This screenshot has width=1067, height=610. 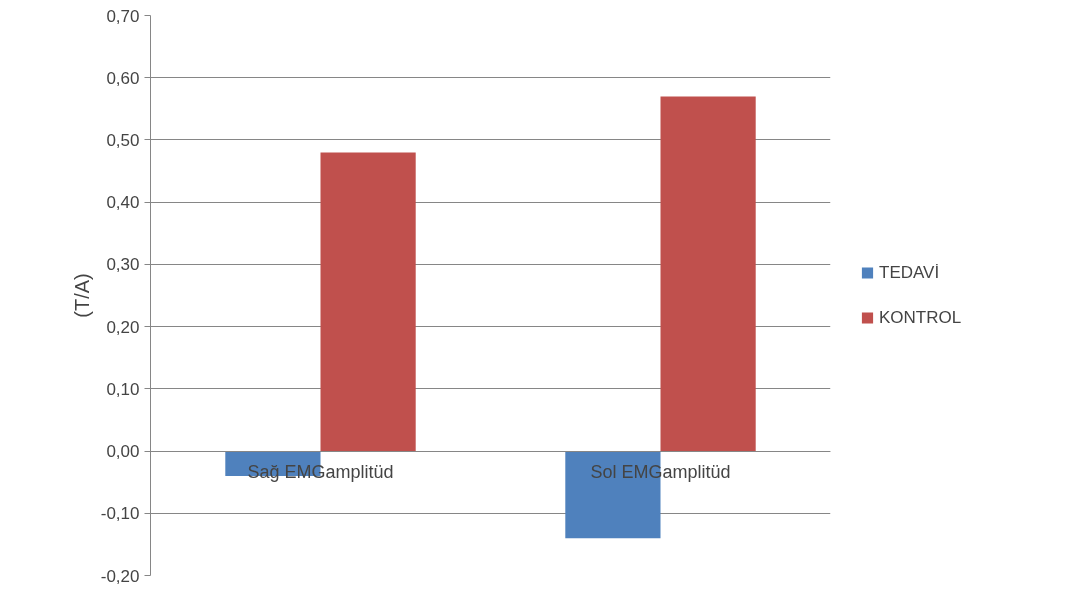 I want to click on y-tick-label: 0,40, so click(x=123, y=203).